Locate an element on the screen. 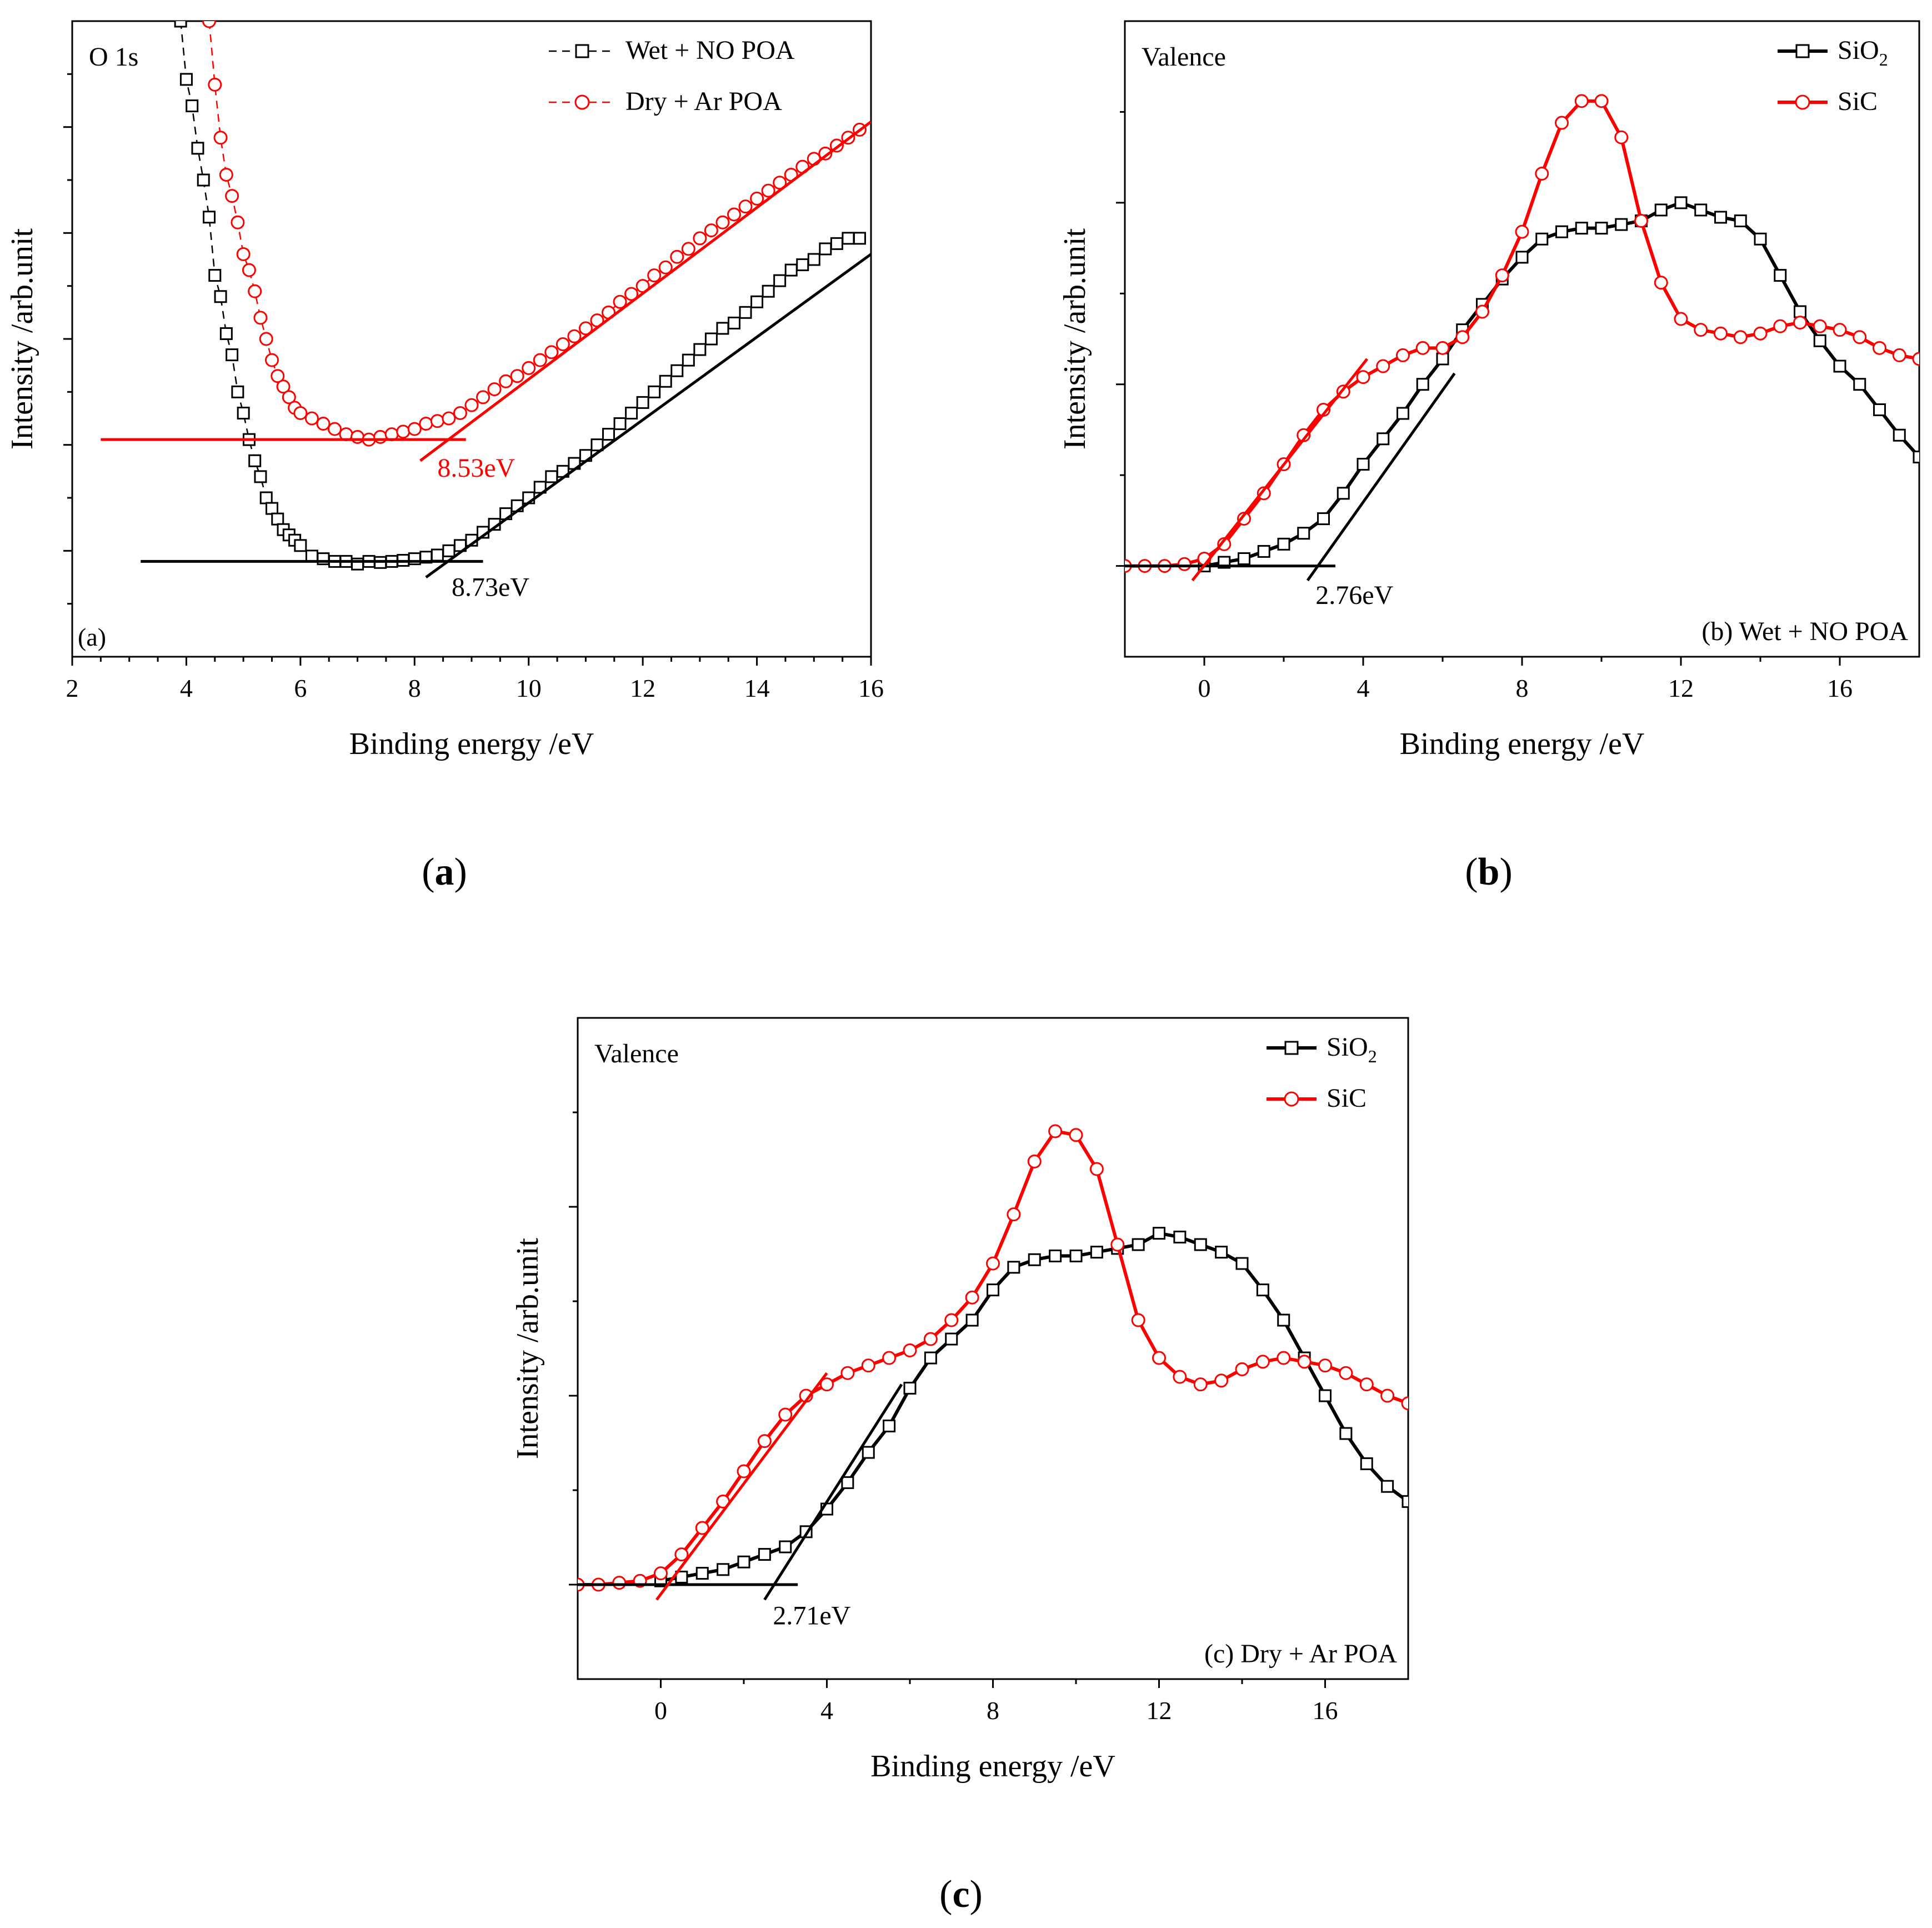  x-tick-label: 8 is located at coordinates (1522, 688).